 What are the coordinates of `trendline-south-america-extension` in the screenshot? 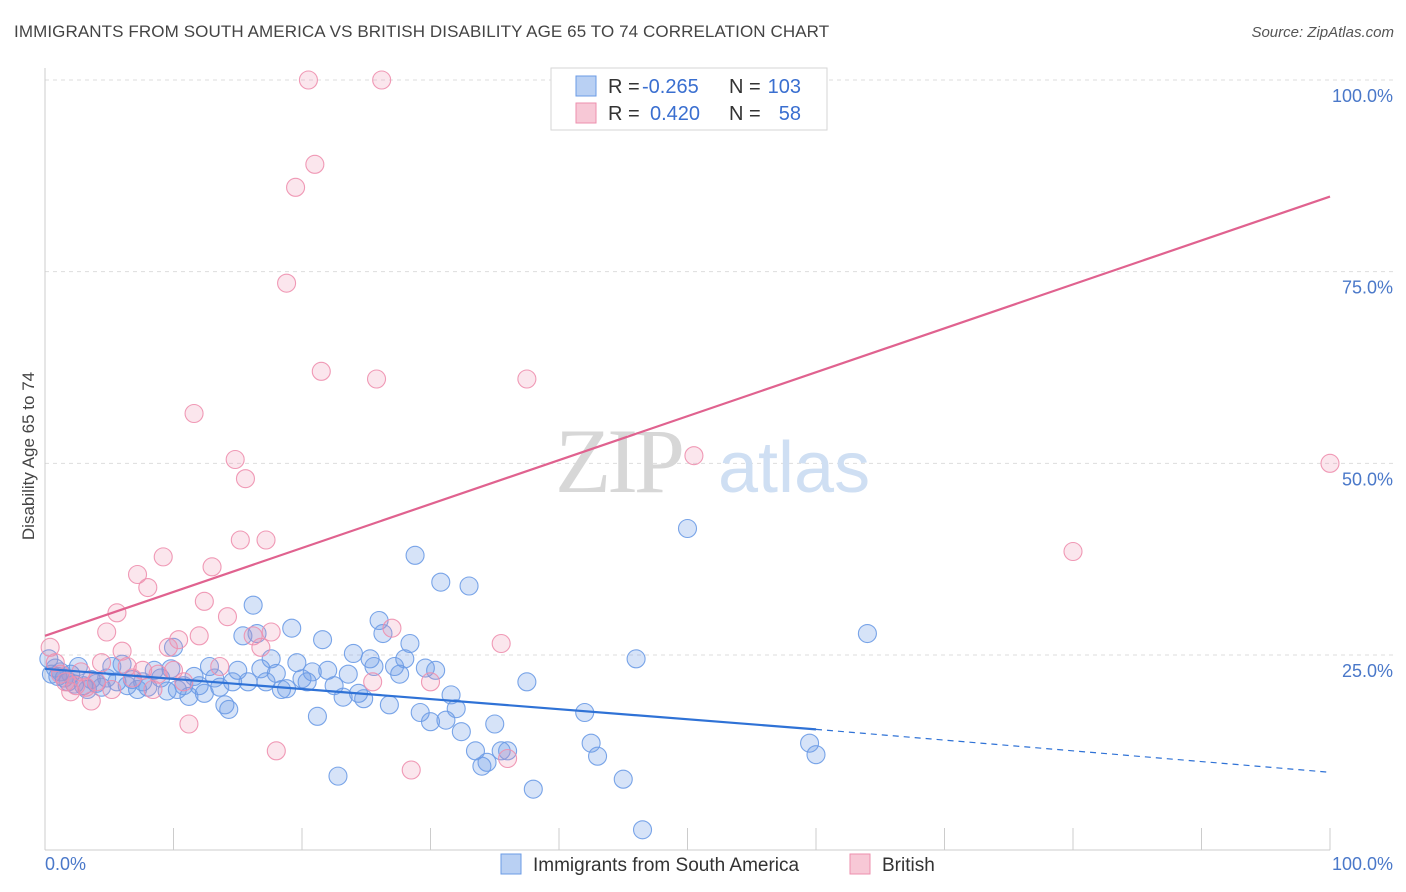 It's located at (1073, 750).